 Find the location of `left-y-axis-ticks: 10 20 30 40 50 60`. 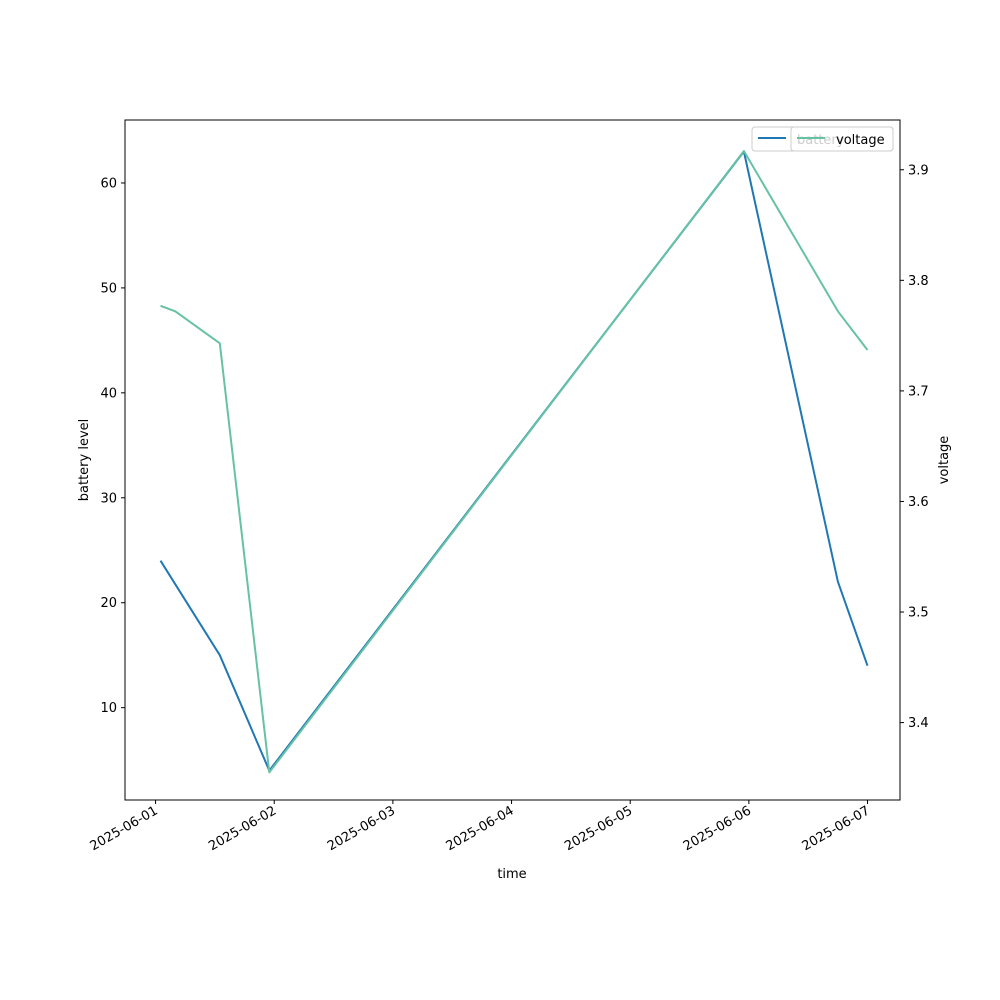

left-y-axis-ticks: 10 20 30 40 50 60 is located at coordinates (112, 446).